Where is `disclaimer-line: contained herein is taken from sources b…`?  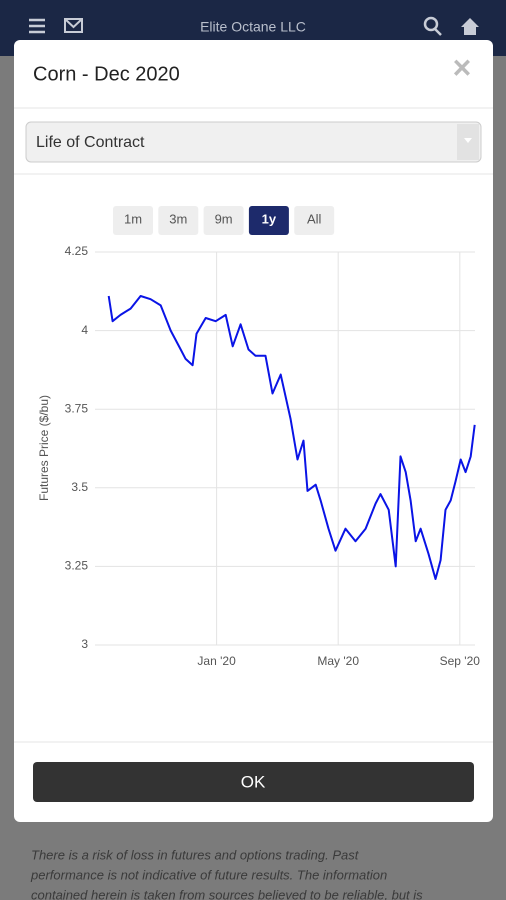 disclaimer-line: contained herein is taken from sources b… is located at coordinates (227, 893).